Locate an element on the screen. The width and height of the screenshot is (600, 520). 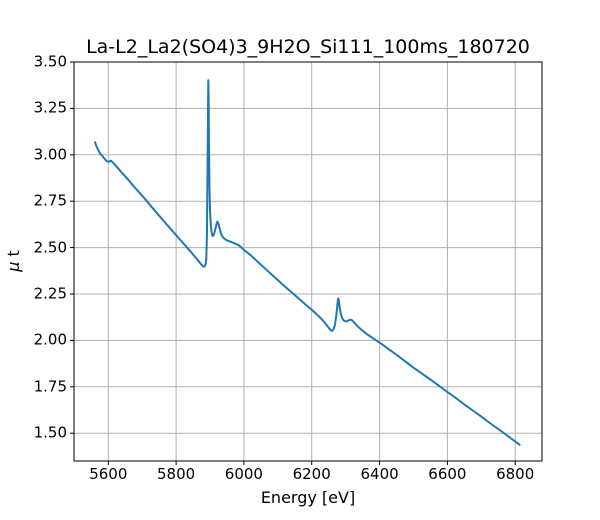
x-tick-label: 6000 is located at coordinates (243, 474).